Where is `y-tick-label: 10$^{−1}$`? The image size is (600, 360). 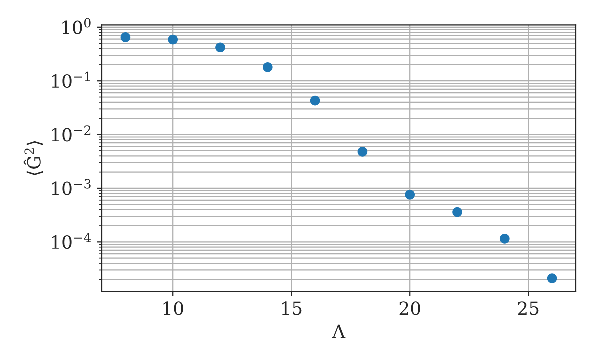
y-tick-label: 10$^{−1}$ is located at coordinates (71, 80).